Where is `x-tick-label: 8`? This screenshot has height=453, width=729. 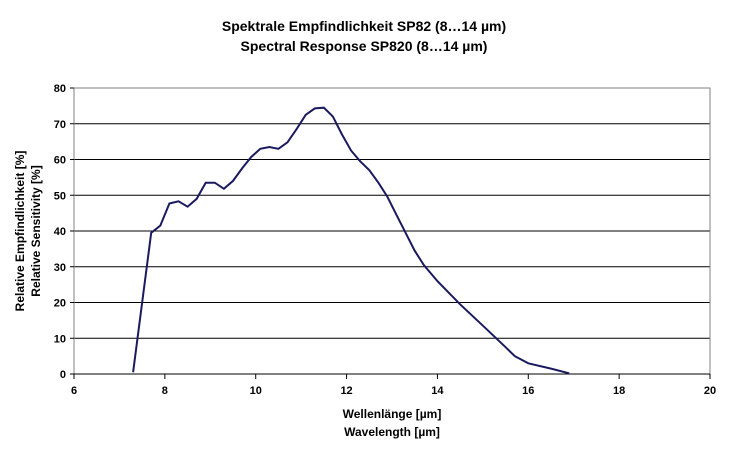 x-tick-label: 8 is located at coordinates (165, 391).